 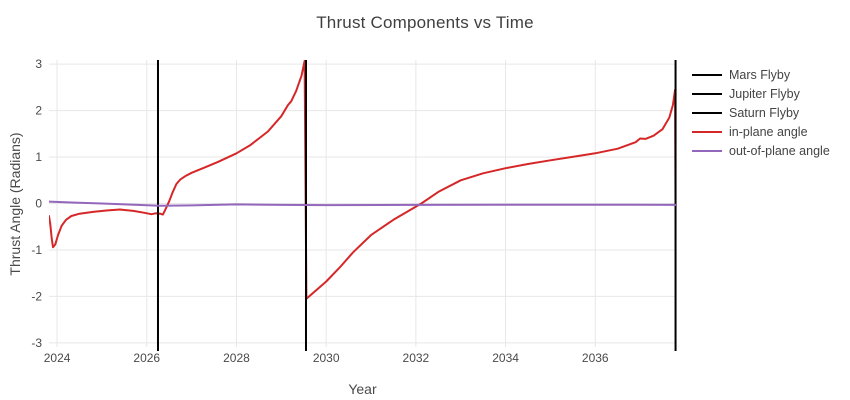 What do you see at coordinates (38, 64) in the screenshot?
I see `svg-text: 3` at bounding box center [38, 64].